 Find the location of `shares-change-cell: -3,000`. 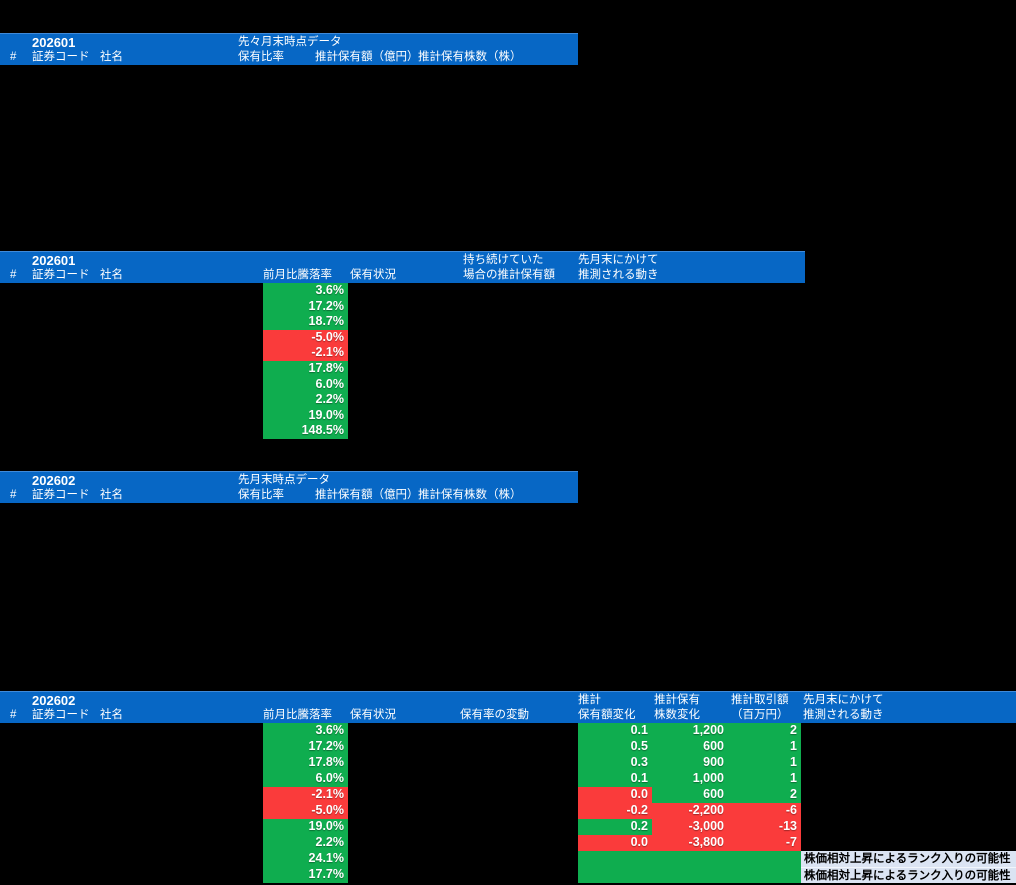

shares-change-cell: -3,000 is located at coordinates (690, 827).